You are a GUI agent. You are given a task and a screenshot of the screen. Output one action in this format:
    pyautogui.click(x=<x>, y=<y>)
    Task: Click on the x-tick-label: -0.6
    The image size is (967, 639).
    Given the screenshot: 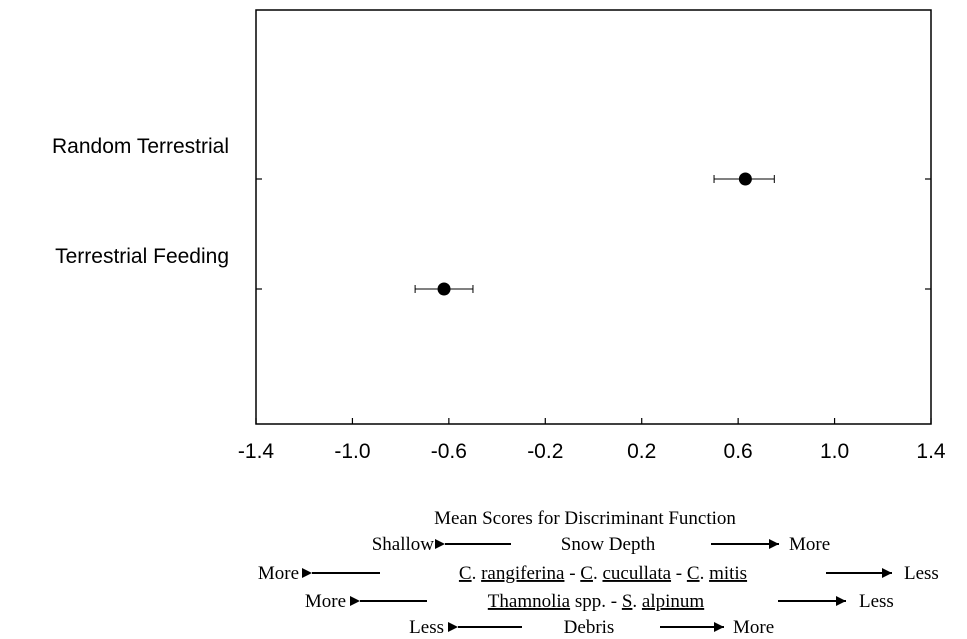 What is the action you would take?
    pyautogui.click(x=449, y=451)
    